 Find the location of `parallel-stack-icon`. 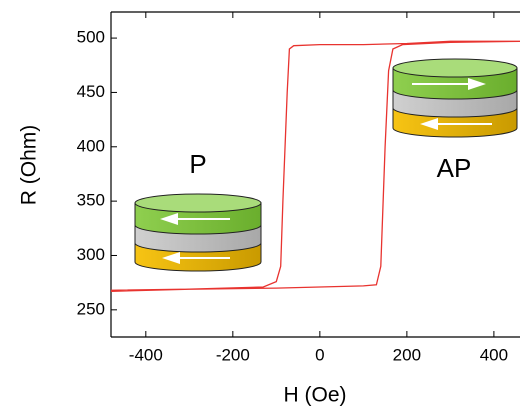

parallel-stack-icon is located at coordinates (198, 232).